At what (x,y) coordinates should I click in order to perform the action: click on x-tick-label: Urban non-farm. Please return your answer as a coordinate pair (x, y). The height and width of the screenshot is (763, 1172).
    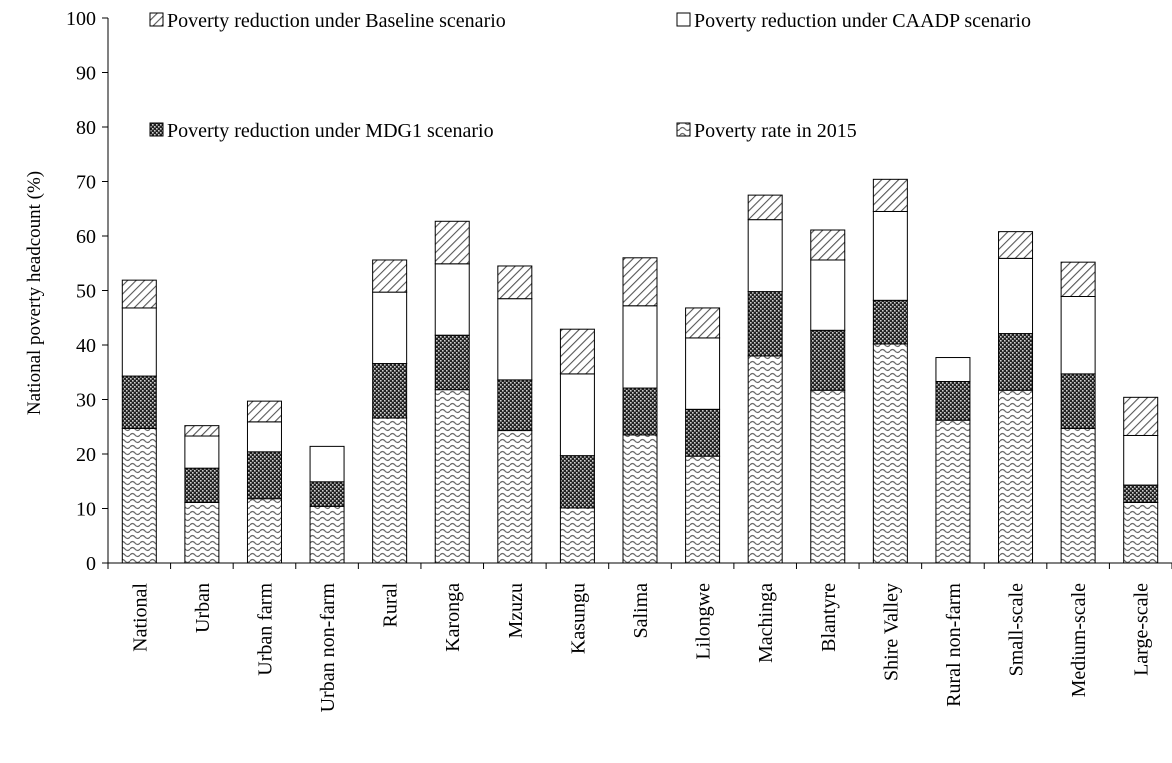
    Looking at the image, I should click on (328, 648).